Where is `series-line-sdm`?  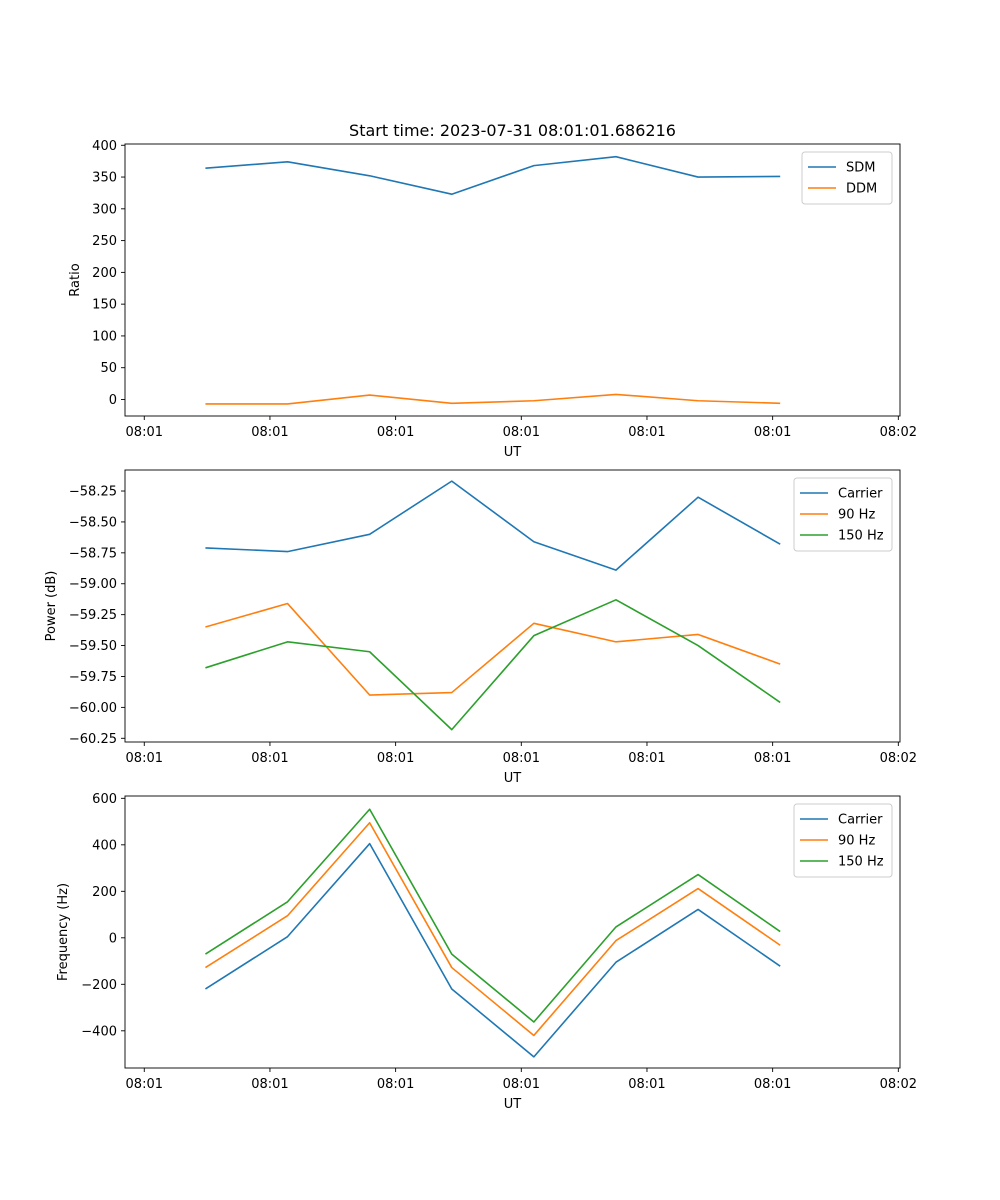 series-line-sdm is located at coordinates (493, 175).